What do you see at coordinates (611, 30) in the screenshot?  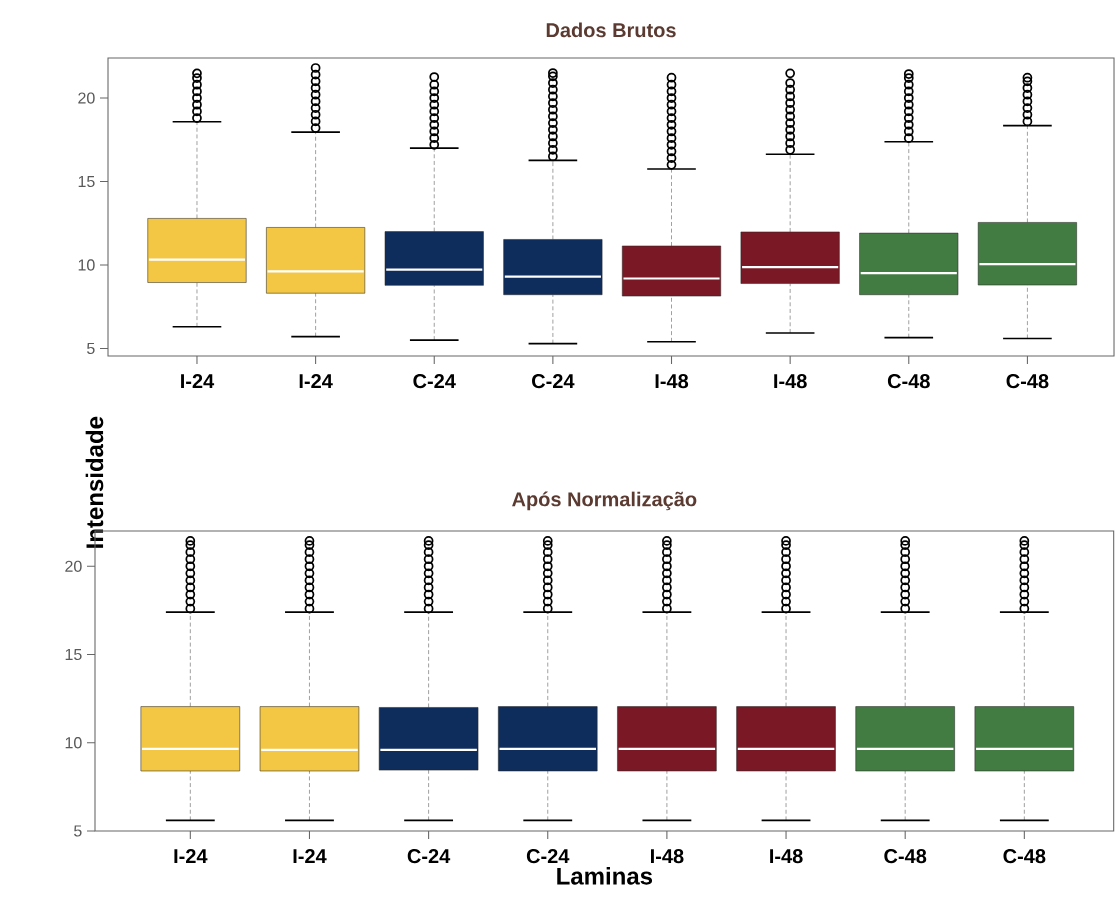 I see `chart-title: Dados Brutos` at bounding box center [611, 30].